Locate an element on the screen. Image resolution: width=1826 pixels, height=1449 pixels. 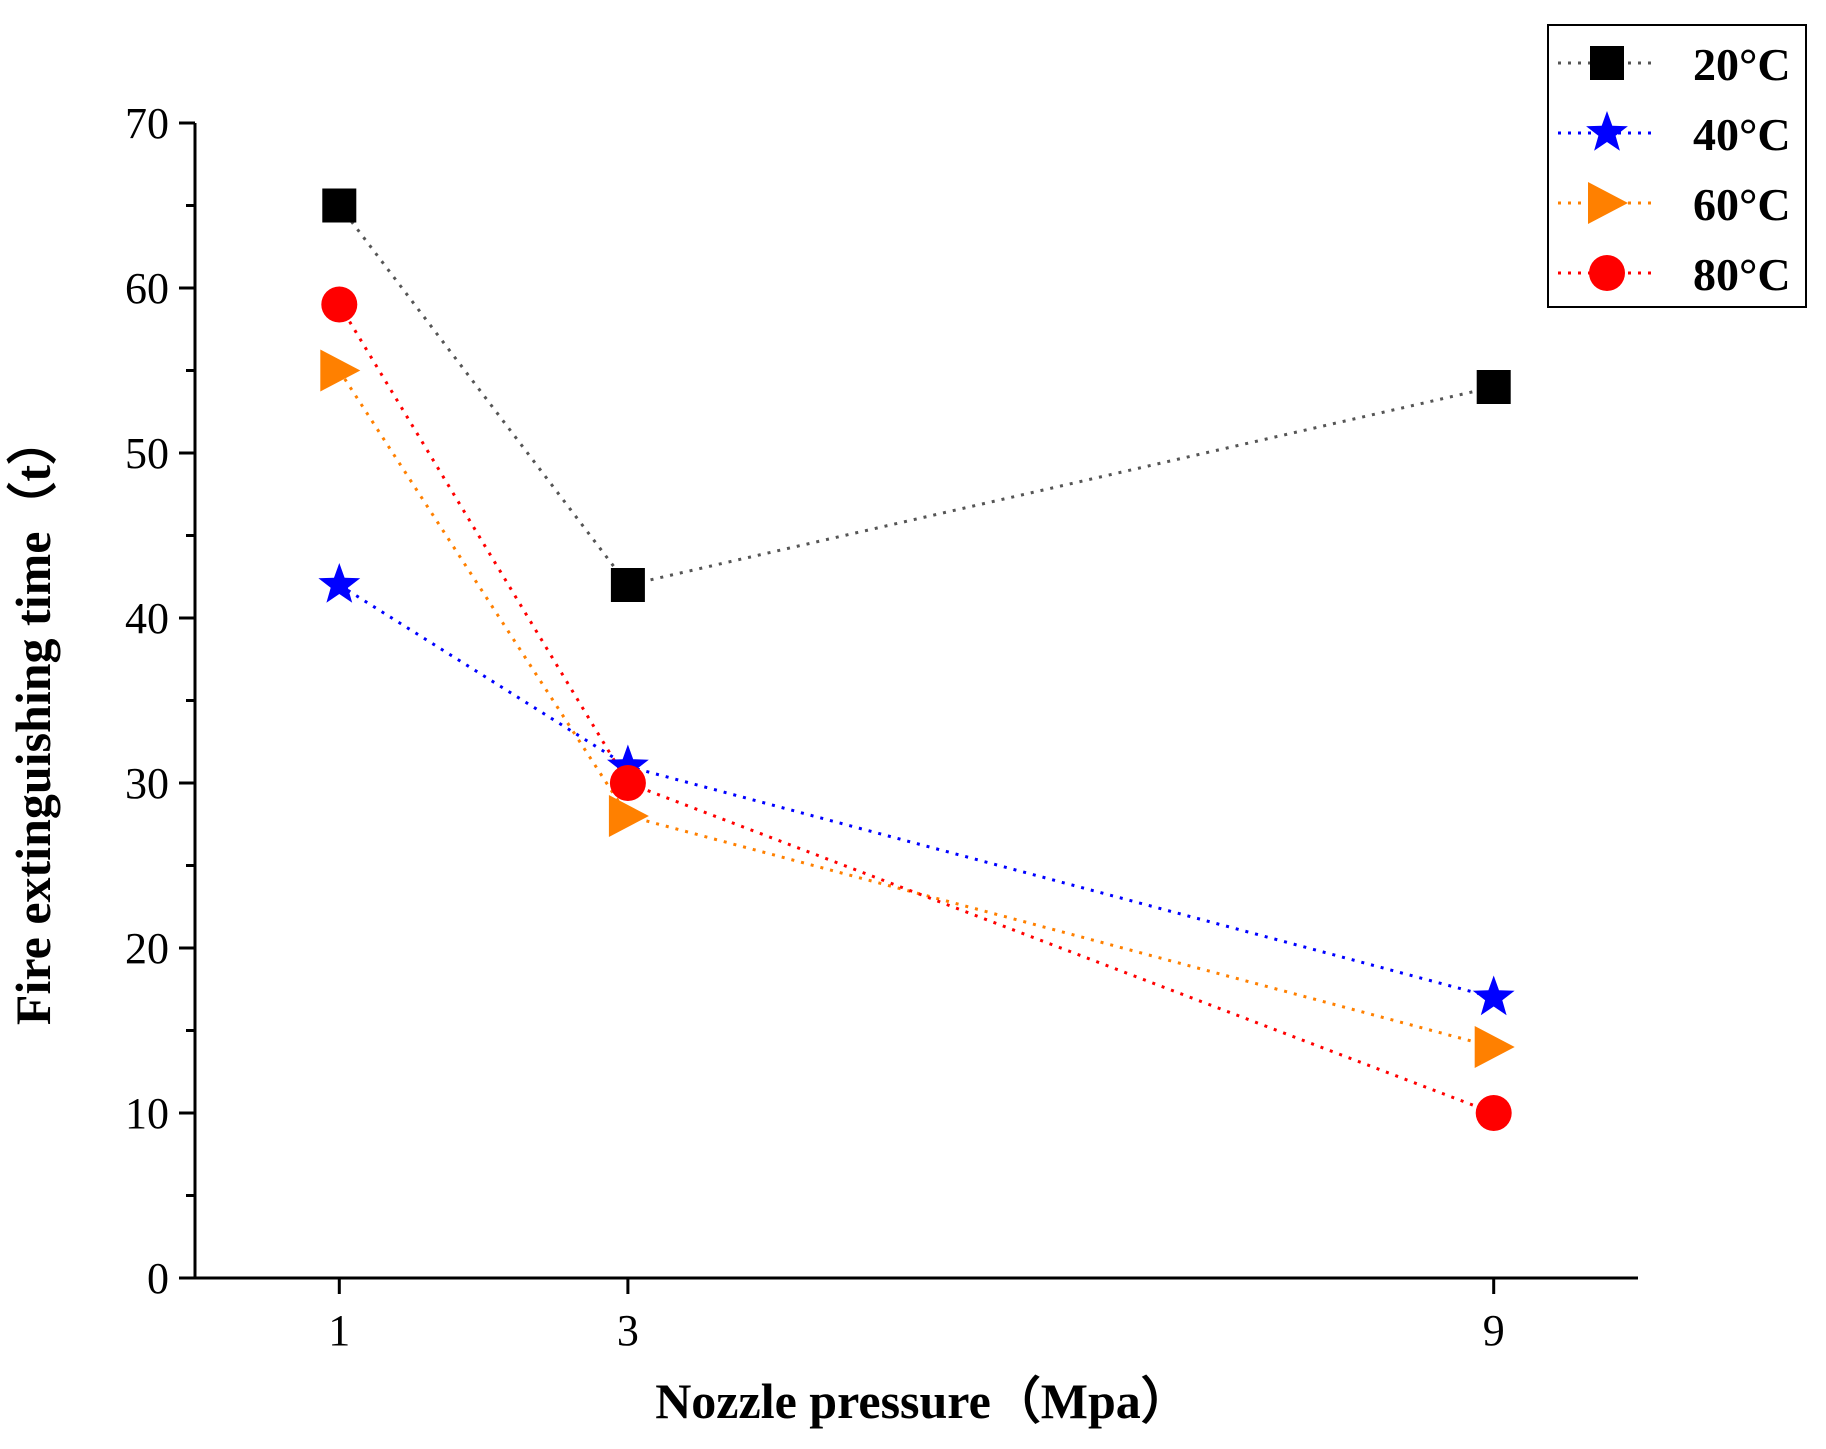
y-tick-label: 70 is located at coordinates (147, 123).